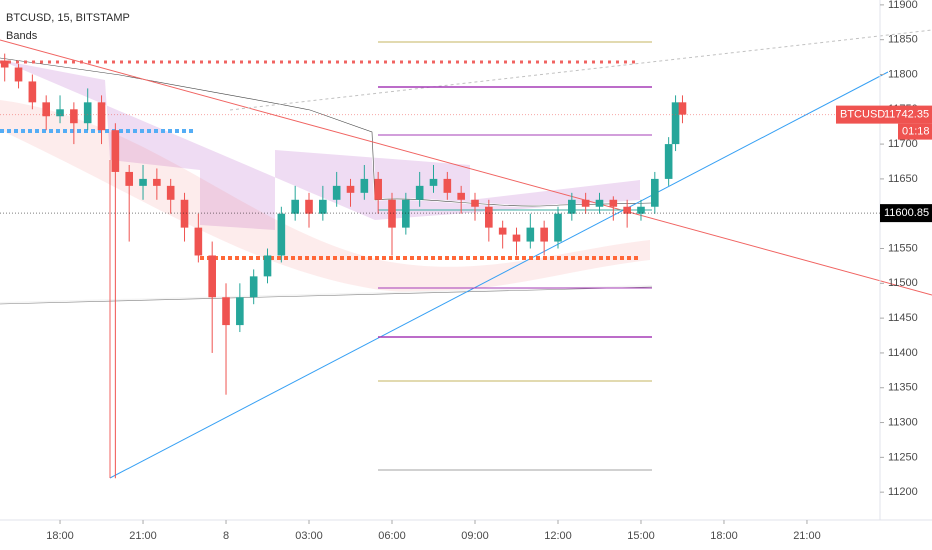 The image size is (932, 550). I want to click on price-tag-label: 11600.85, so click(906, 213).